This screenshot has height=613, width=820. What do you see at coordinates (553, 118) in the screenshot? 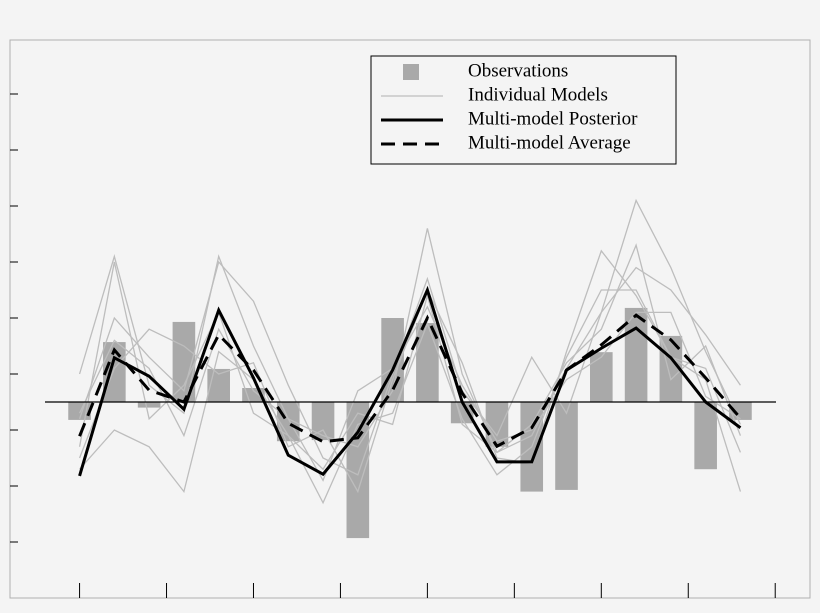
I see `legend-label: Multi-model Posterior` at bounding box center [553, 118].